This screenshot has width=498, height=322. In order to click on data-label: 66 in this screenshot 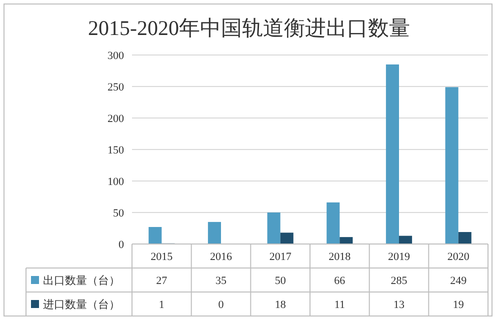, I will do `click(340, 281)`.